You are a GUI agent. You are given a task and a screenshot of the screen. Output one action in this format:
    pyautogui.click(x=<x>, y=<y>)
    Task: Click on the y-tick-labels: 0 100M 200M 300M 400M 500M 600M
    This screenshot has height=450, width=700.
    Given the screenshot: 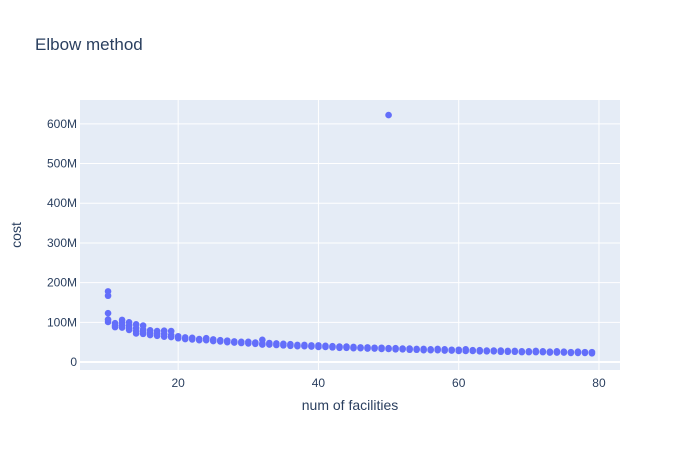 What is the action you would take?
    pyautogui.click(x=62, y=243)
    